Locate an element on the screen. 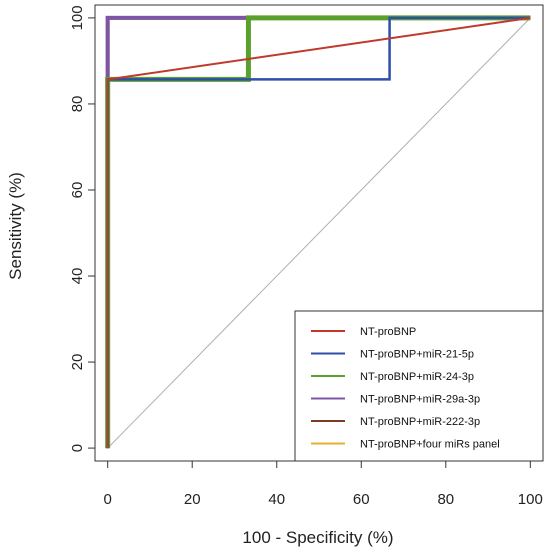 Image resolution: width=550 pixels, height=552 pixels. legend-label-1: NT-proBNP is located at coordinates (388, 332).